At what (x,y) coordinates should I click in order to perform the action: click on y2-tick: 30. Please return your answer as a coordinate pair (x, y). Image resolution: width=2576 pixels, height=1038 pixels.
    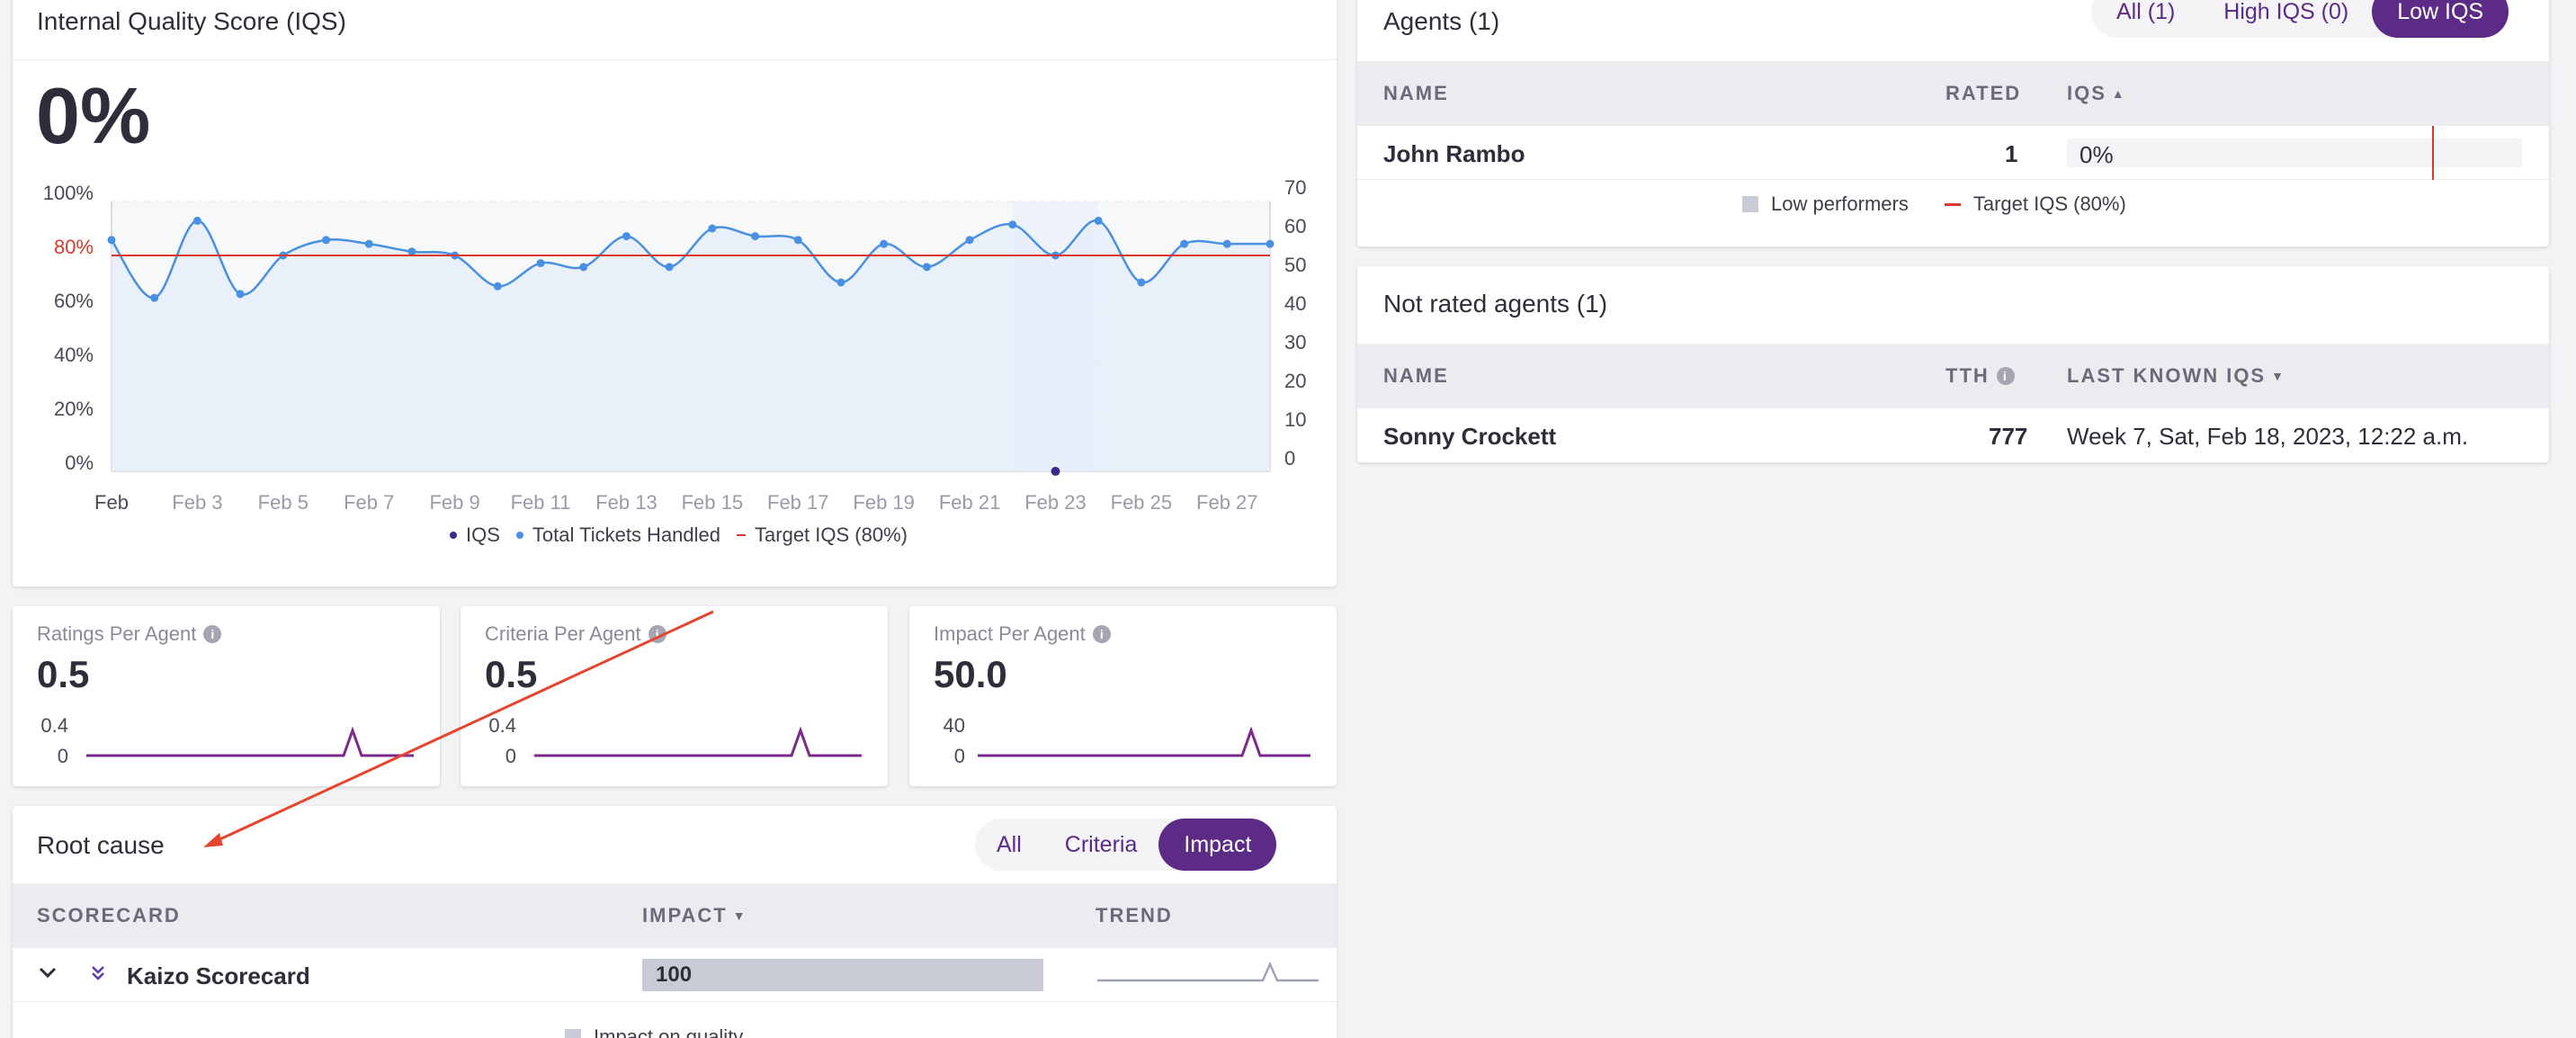
    Looking at the image, I should click on (1295, 342).